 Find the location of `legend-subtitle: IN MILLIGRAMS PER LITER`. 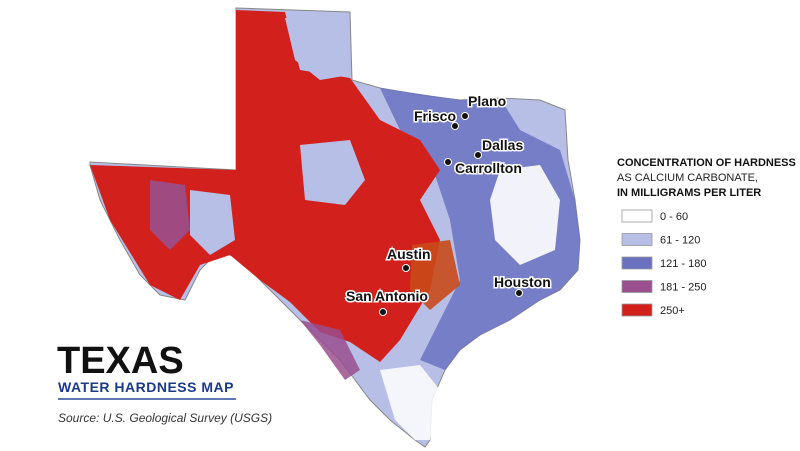

legend-subtitle: IN MILLIGRAMS PER LITER is located at coordinates (689, 193).